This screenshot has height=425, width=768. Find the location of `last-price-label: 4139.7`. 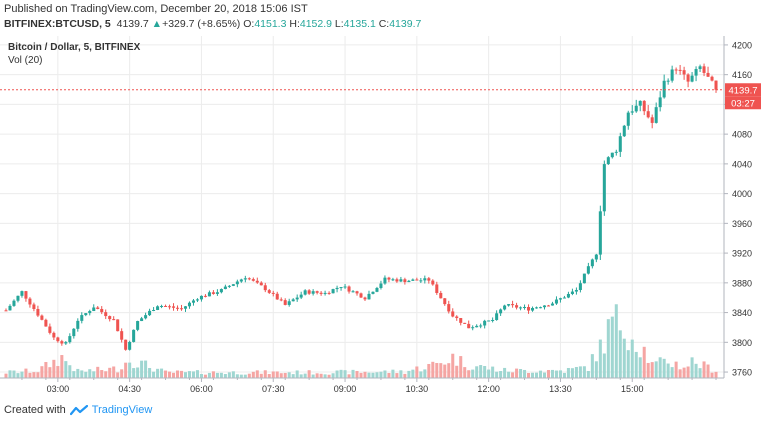

last-price-label: 4139.7 is located at coordinates (742, 90).